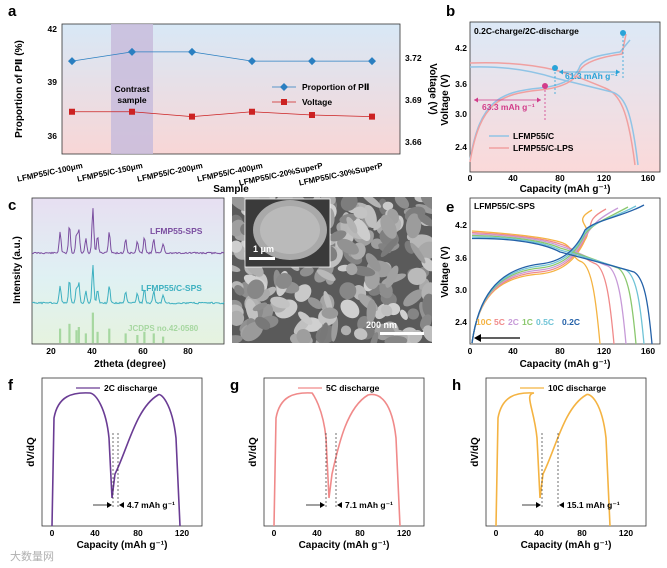 This screenshot has width=667, height=568. Describe the element at coordinates (111, 327) in the screenshot. I see `c-reference-lines` at that location.